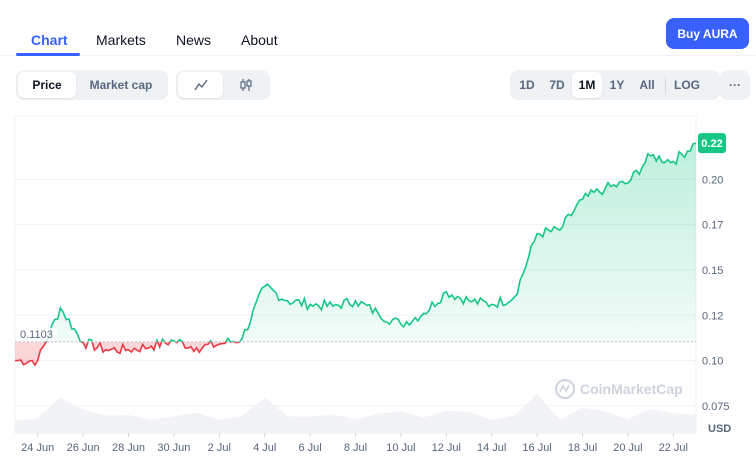  I want to click on market-cap-tab: Market cap, so click(121, 85).